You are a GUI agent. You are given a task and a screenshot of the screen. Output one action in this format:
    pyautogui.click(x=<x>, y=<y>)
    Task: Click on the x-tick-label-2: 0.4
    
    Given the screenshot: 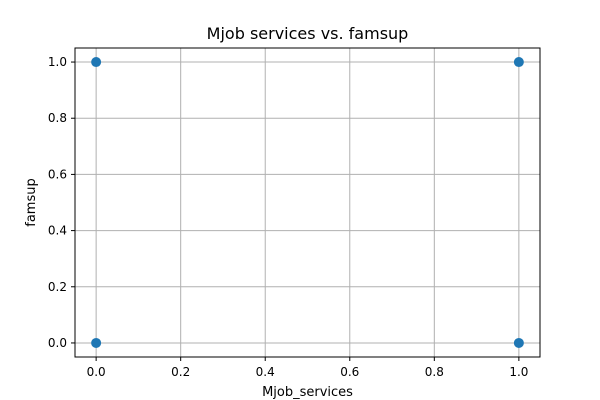 What is the action you would take?
    pyautogui.click(x=265, y=372)
    